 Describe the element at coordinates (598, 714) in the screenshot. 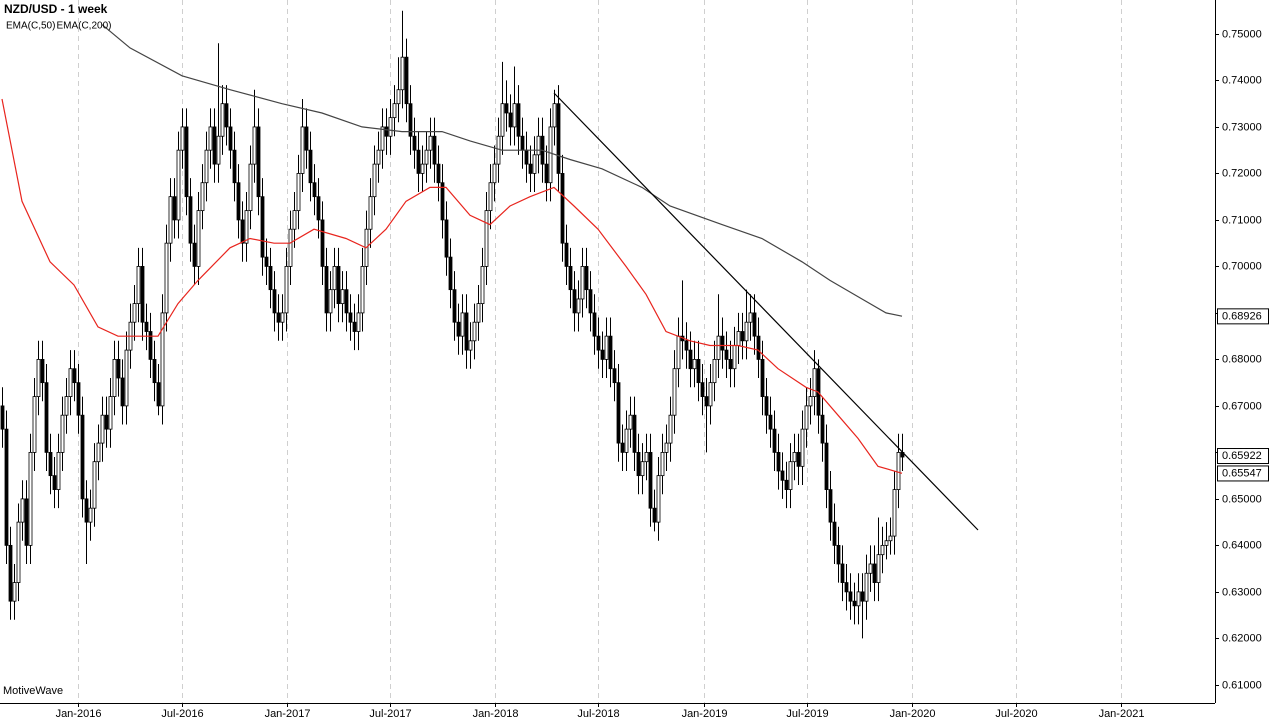

I see `x-tick-label: Jul-2018` at that location.